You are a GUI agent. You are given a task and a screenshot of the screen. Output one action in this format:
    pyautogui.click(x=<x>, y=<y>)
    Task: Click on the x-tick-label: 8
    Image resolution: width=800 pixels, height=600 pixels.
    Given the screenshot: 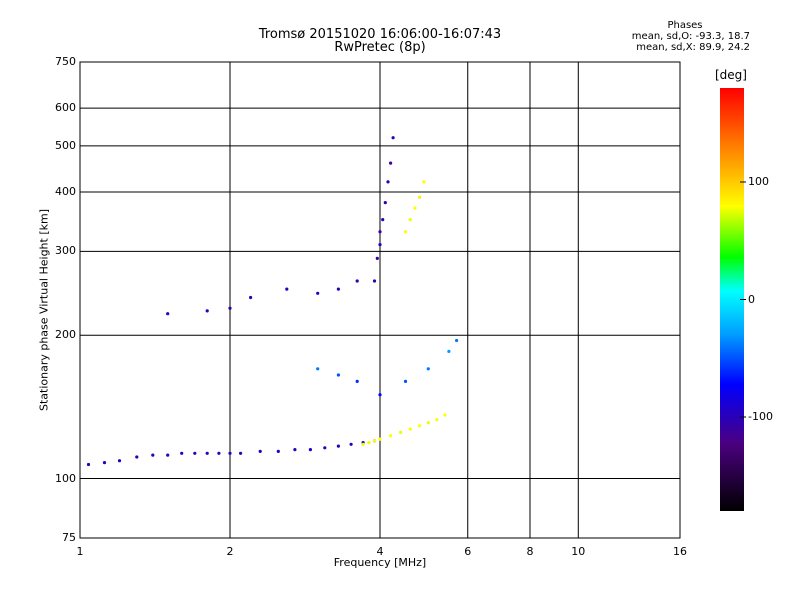 What is the action you would take?
    pyautogui.click(x=530, y=551)
    